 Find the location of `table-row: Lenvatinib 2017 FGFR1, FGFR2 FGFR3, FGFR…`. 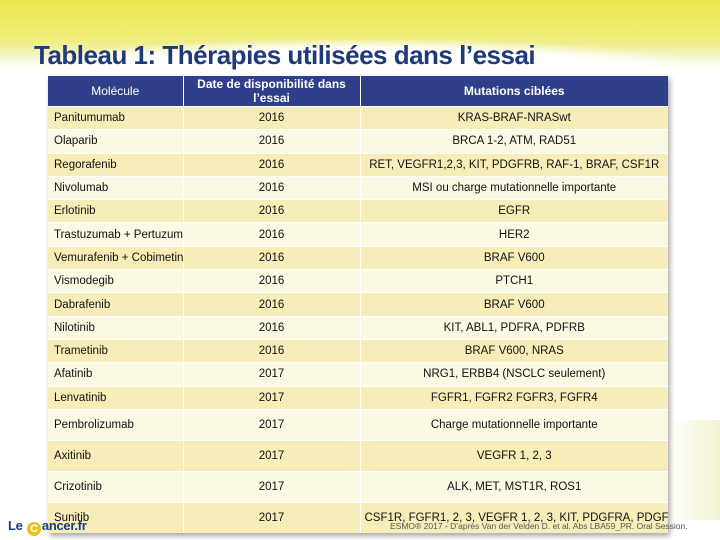

table-row: Lenvatinib 2017 FGFR1, FGFR2 FGFR3, FGFR… is located at coordinates (358, 397).